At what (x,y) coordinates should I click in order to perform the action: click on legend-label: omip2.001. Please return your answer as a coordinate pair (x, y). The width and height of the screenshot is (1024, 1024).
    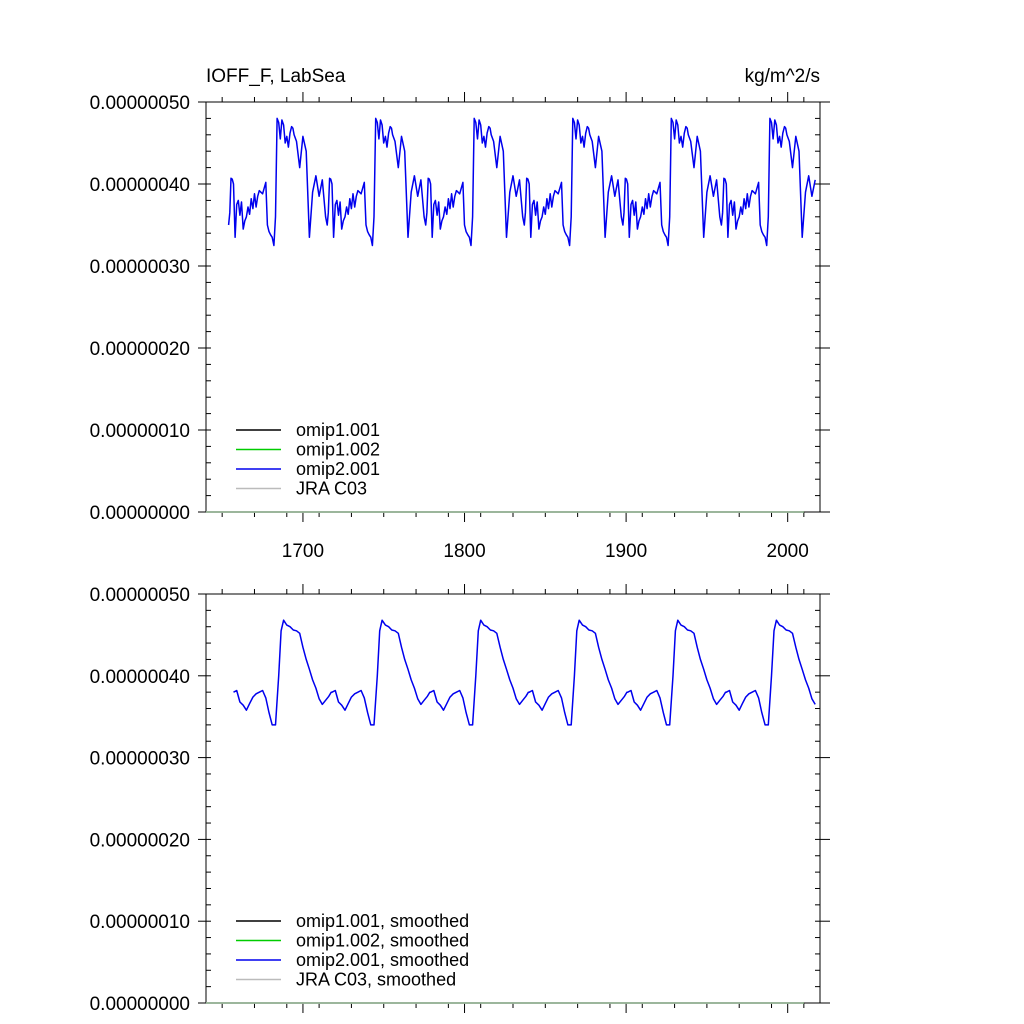
    Looking at the image, I should click on (338, 469).